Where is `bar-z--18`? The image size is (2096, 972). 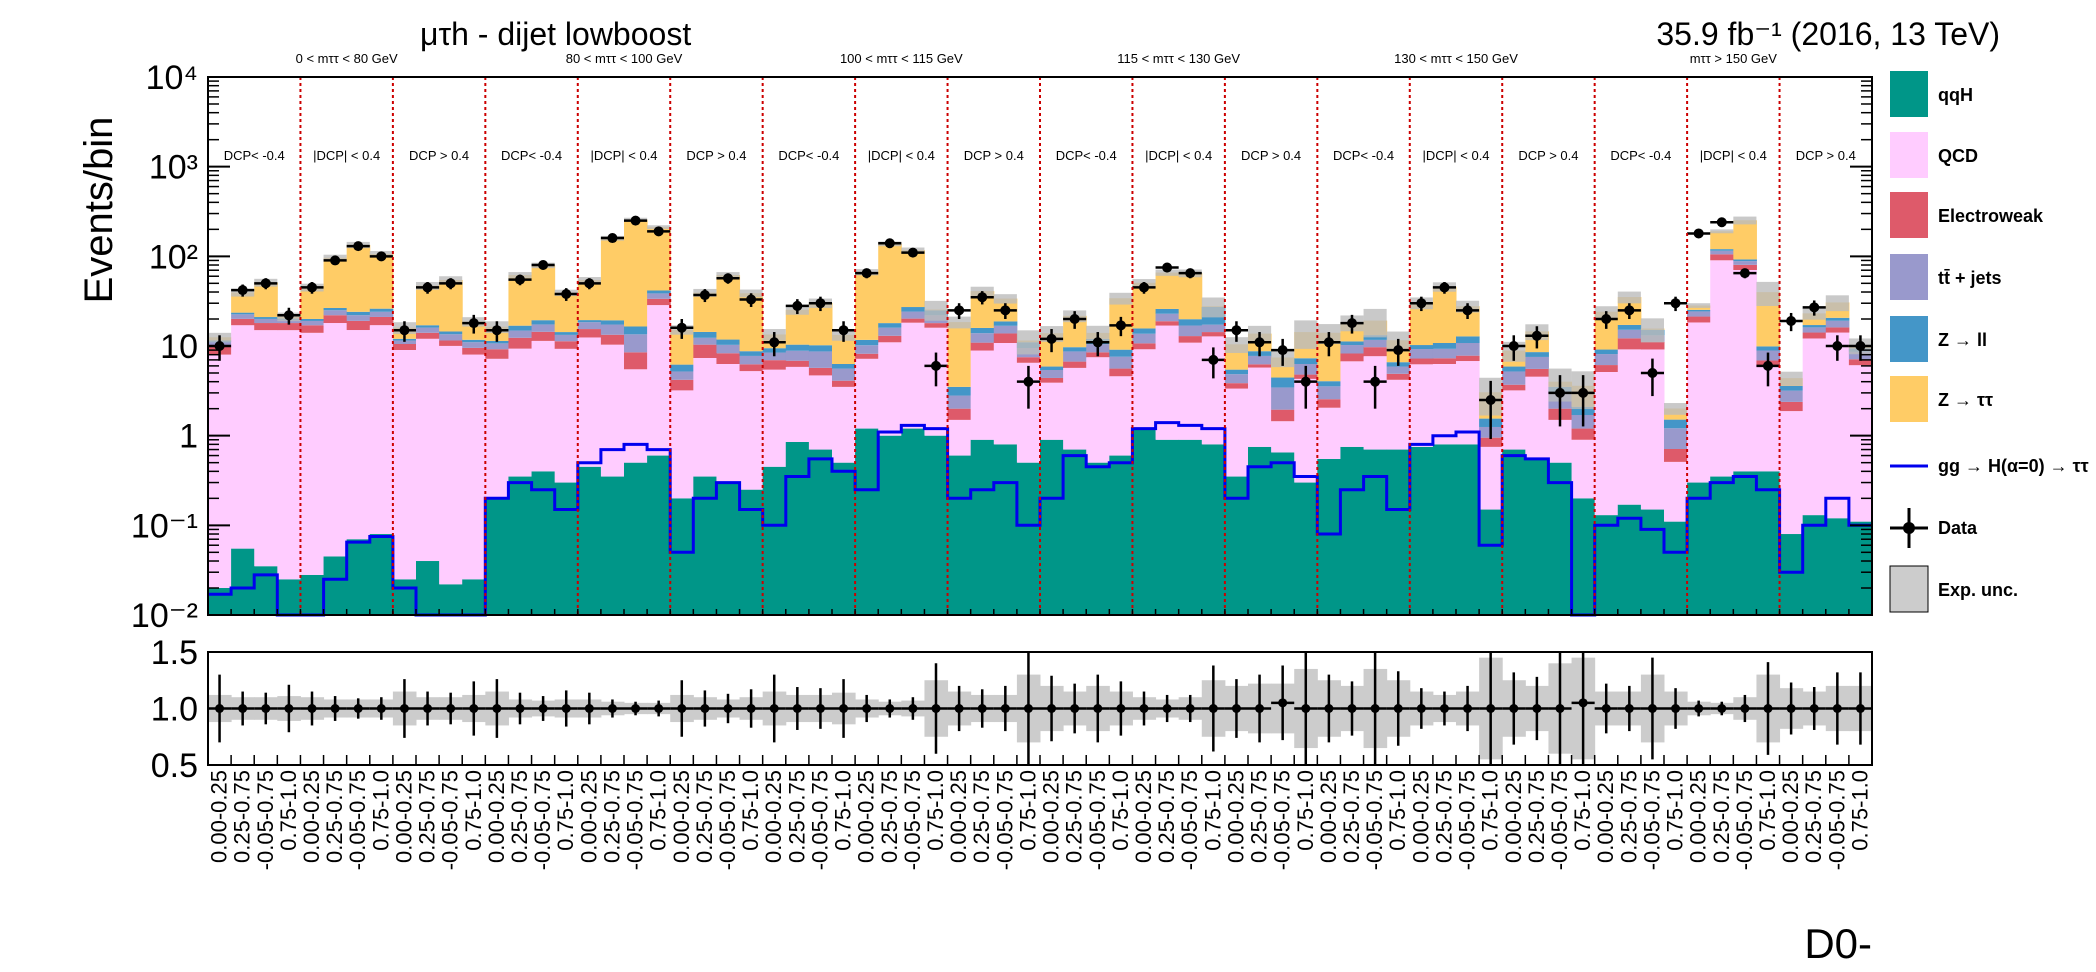 bar-z--18 is located at coordinates (636, 273).